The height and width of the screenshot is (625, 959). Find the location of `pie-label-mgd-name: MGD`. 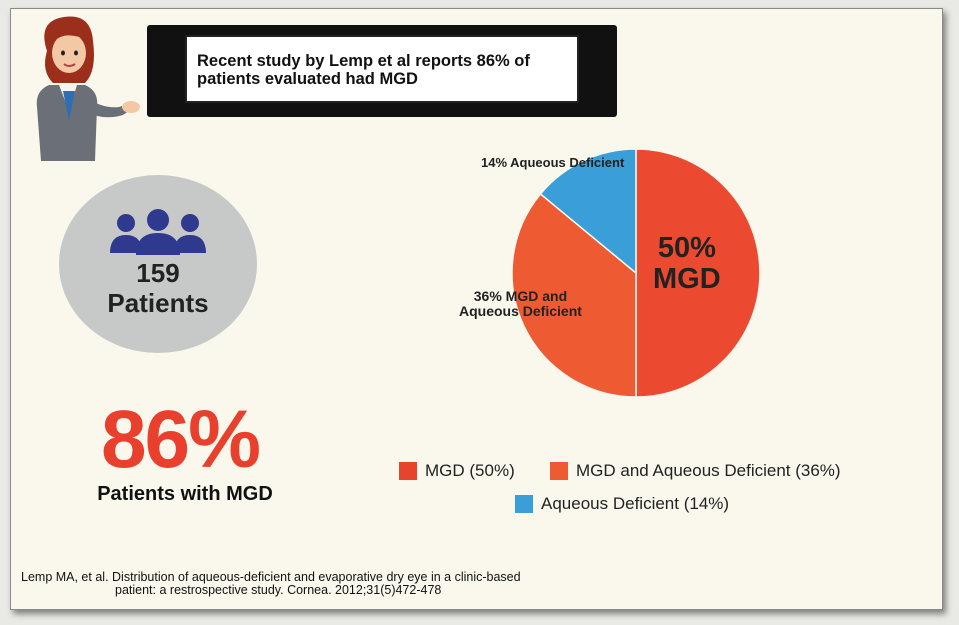

pie-label-mgd-name: MGD is located at coordinates (687, 279).